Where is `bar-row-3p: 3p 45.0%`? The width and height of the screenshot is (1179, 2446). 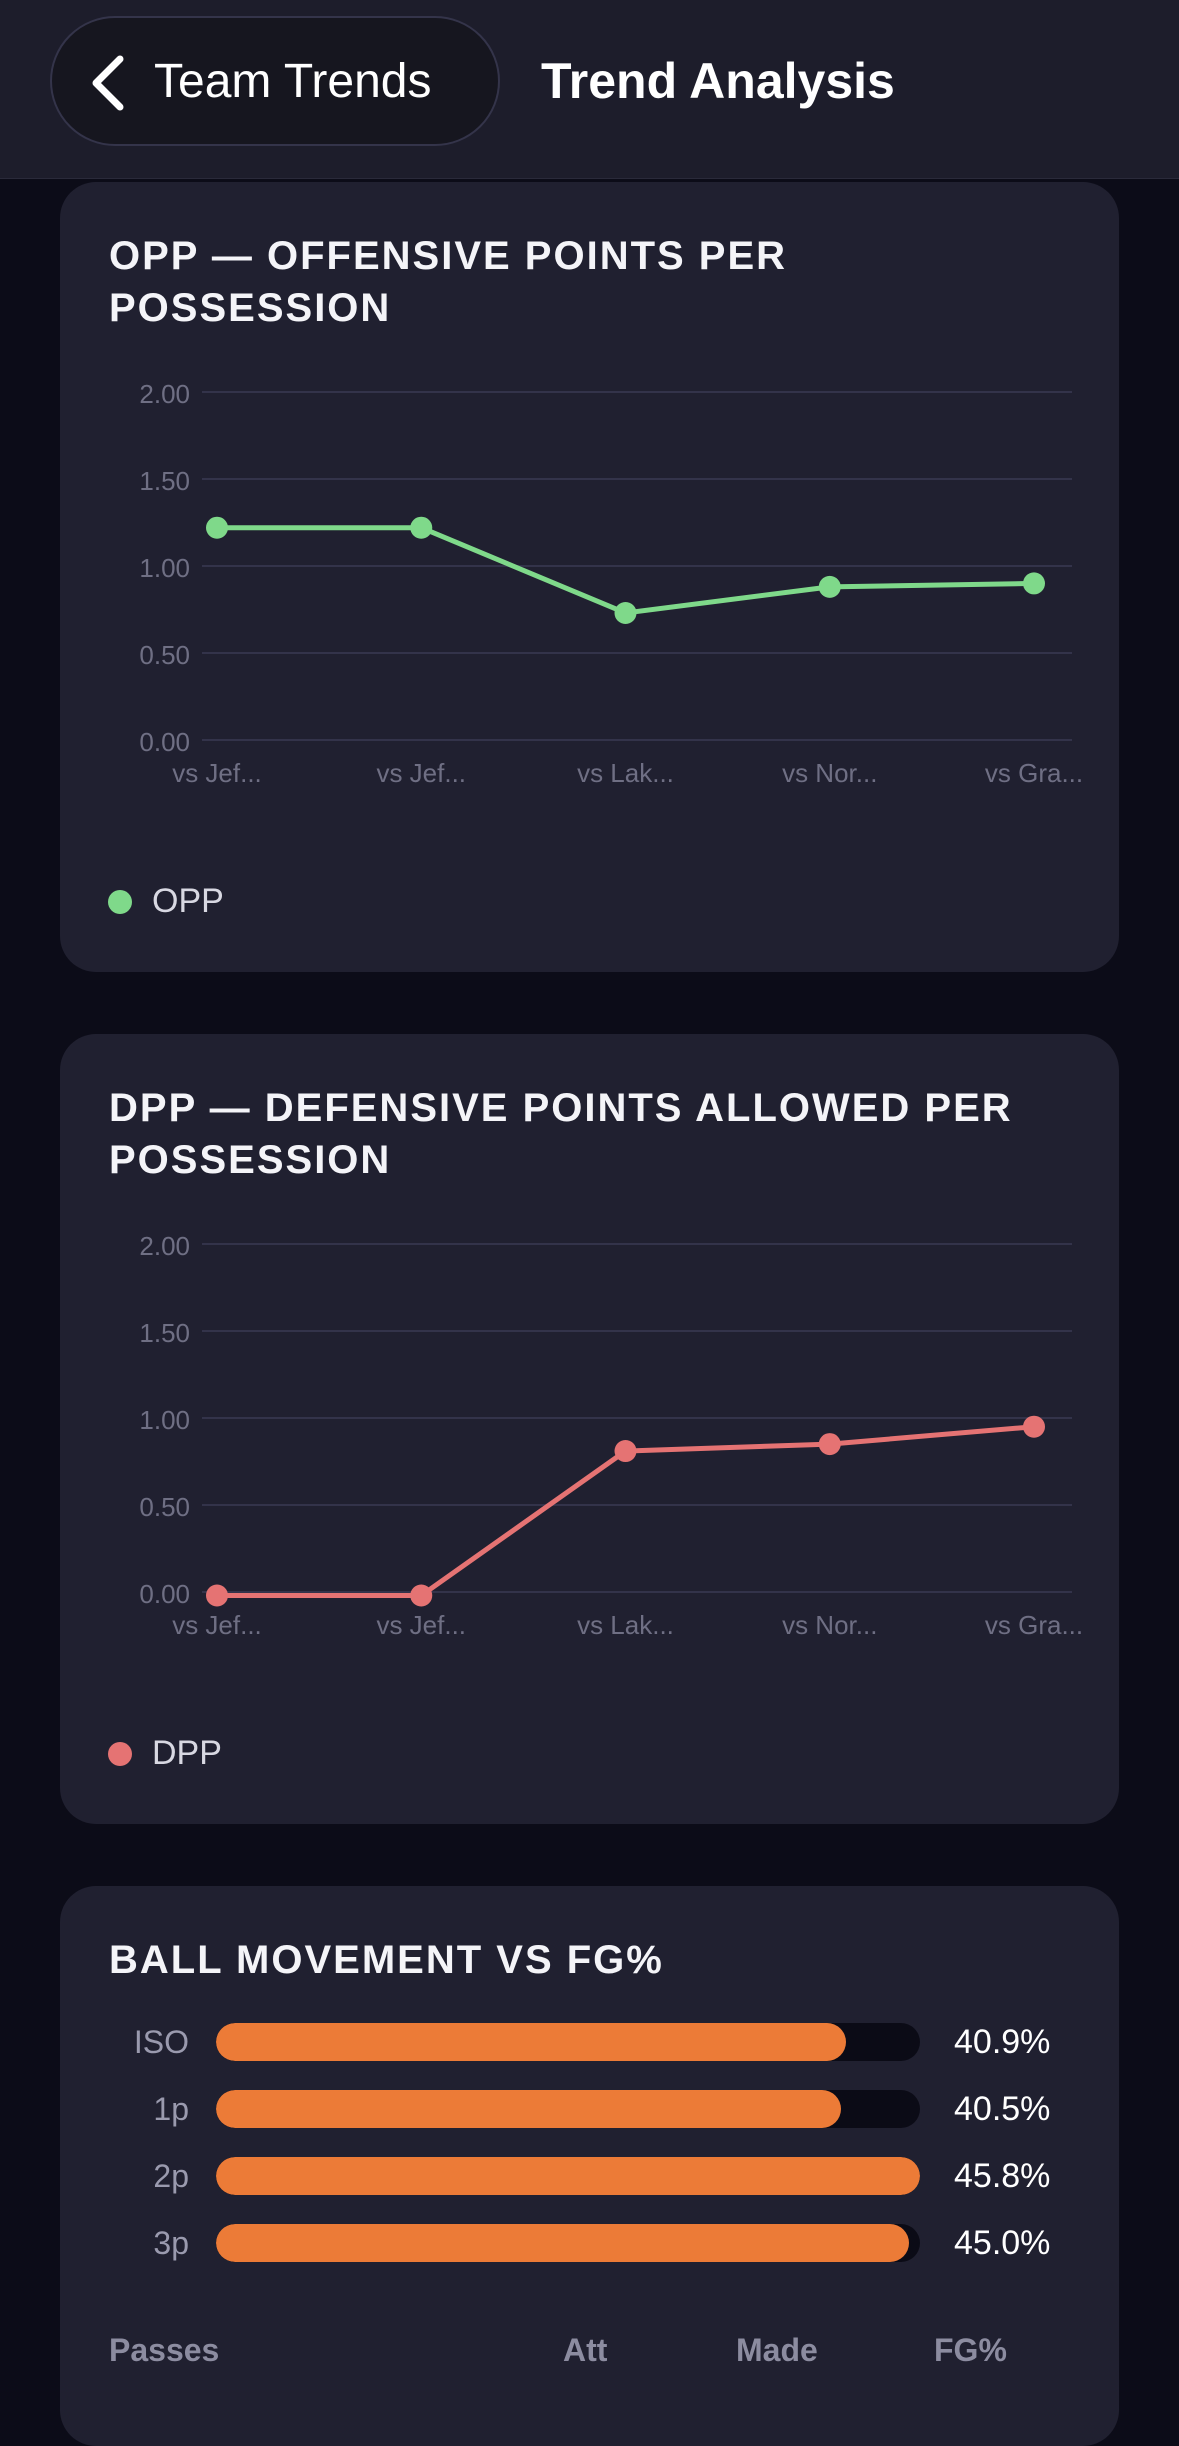
bar-row-3p: 3p 45.0% is located at coordinates (589, 2243).